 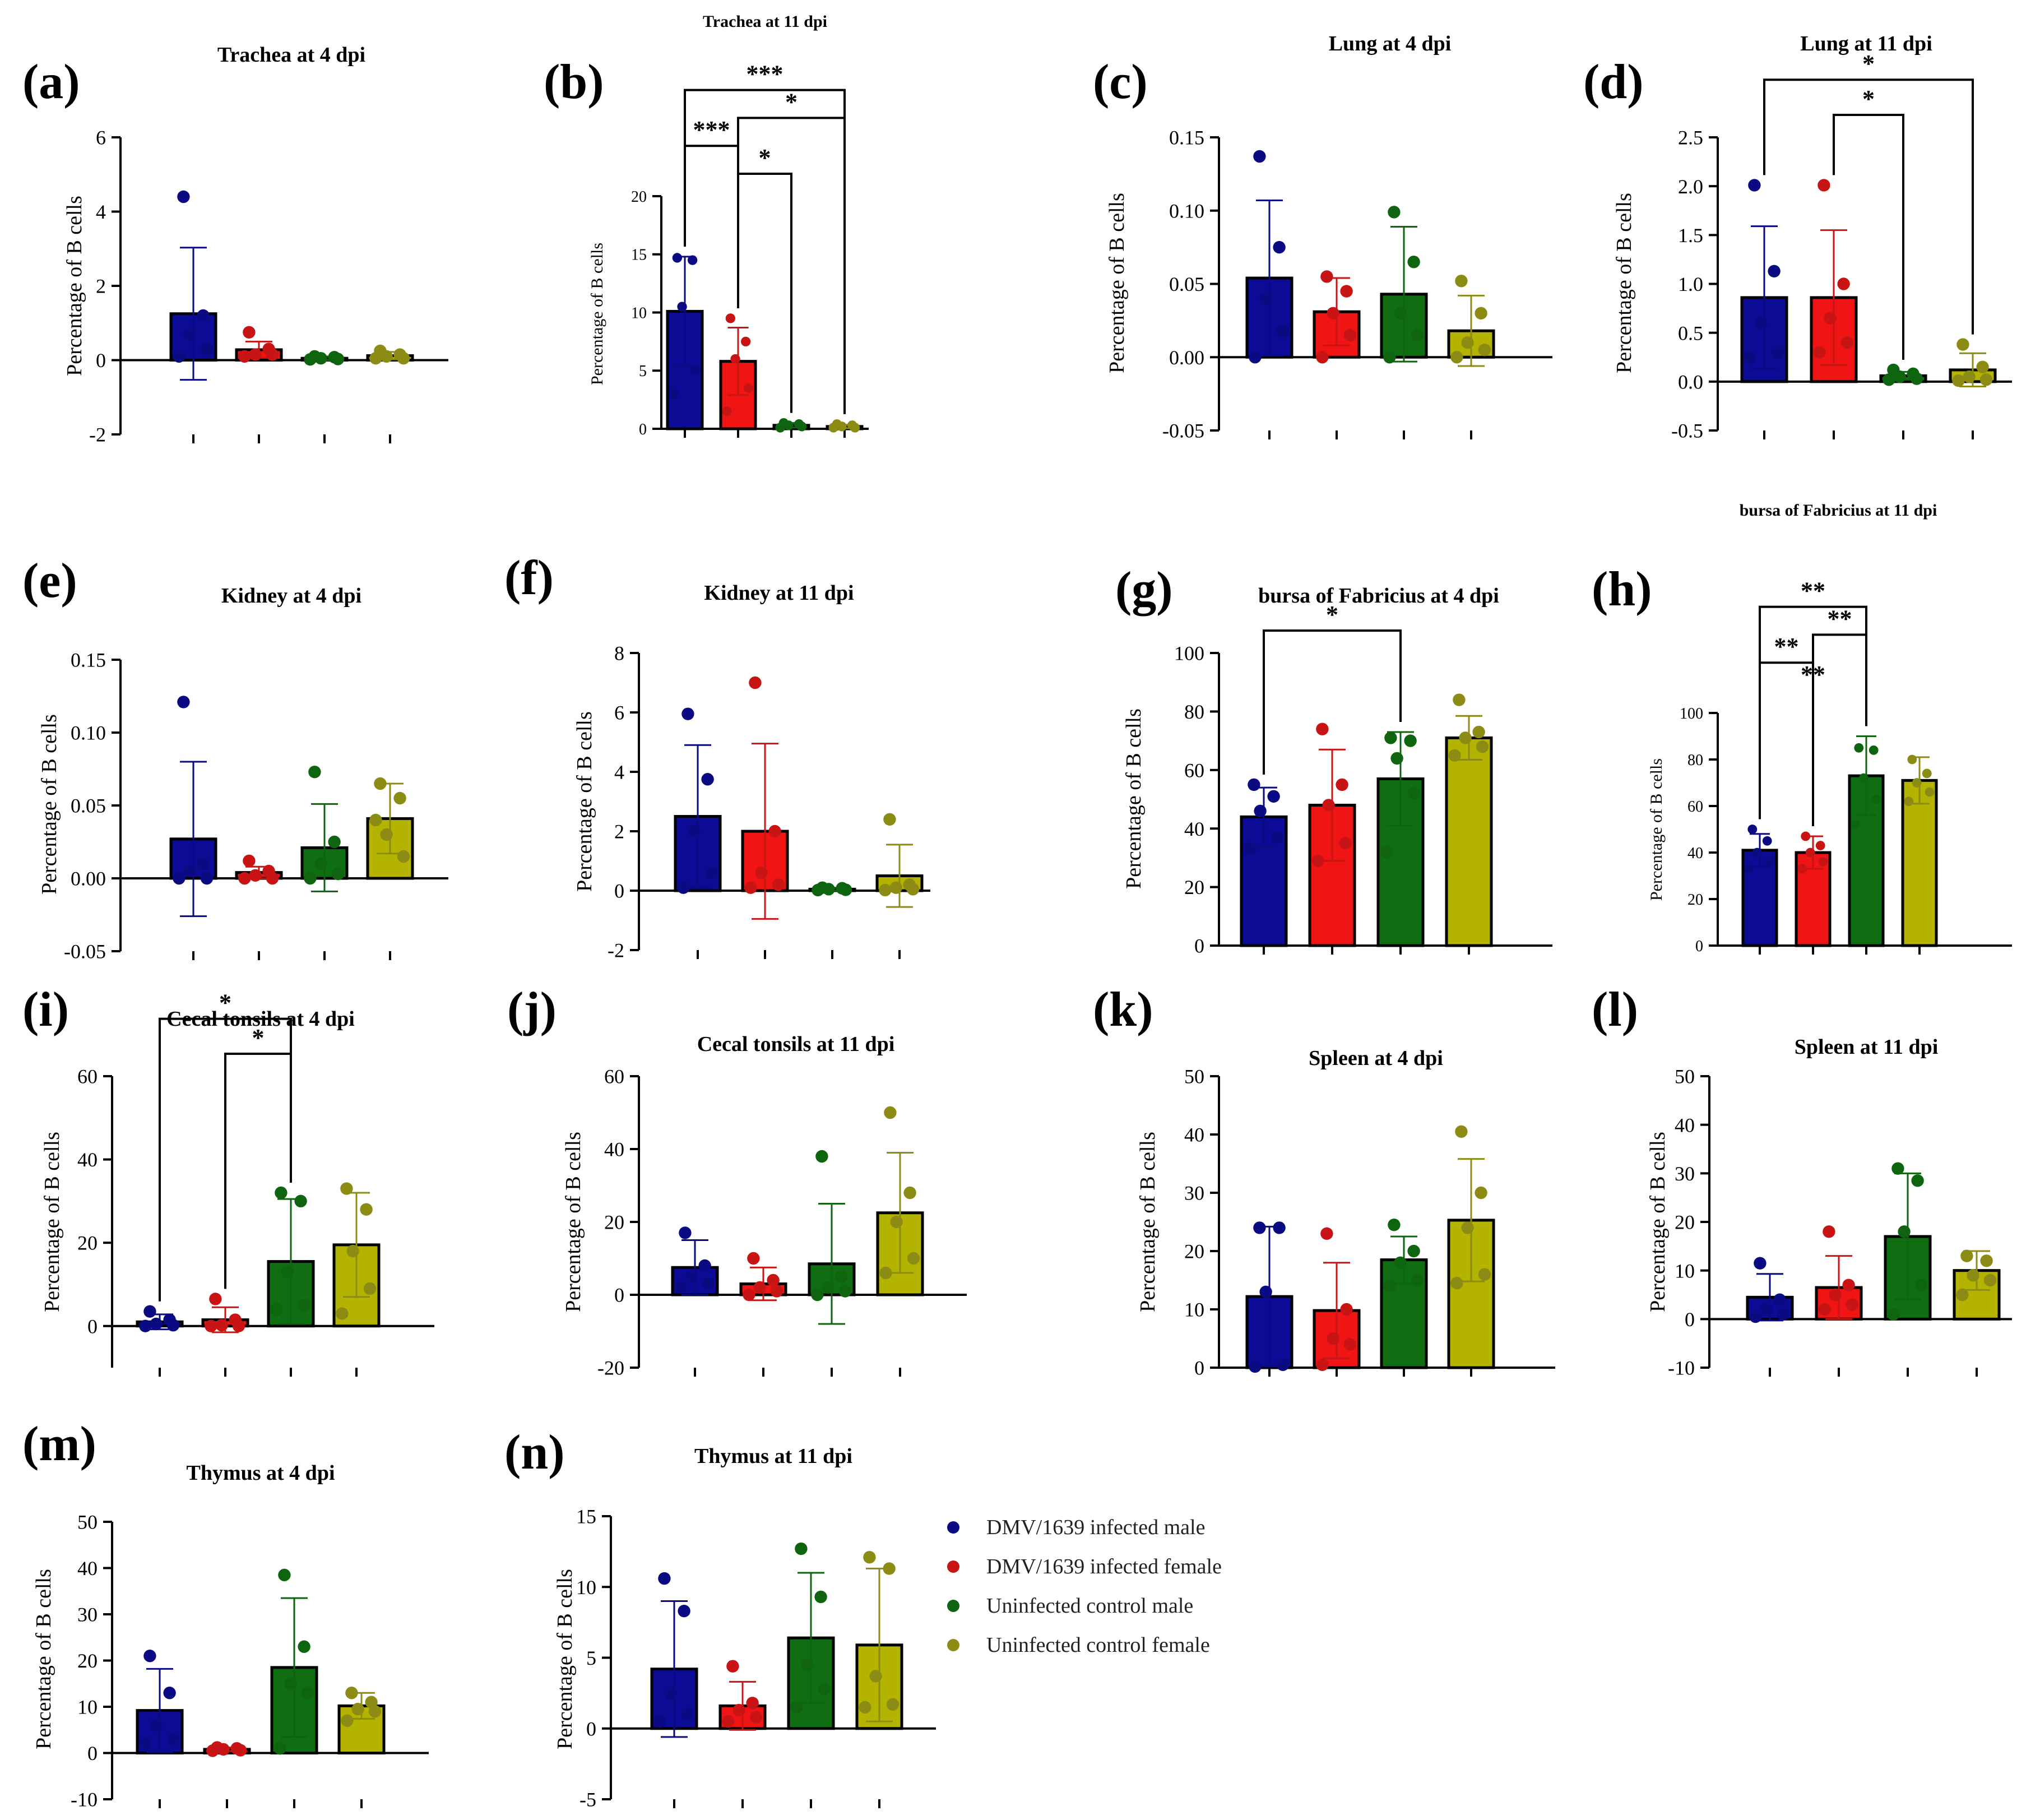 I want to click on y-tick-label: -5, so click(x=587, y=1800).